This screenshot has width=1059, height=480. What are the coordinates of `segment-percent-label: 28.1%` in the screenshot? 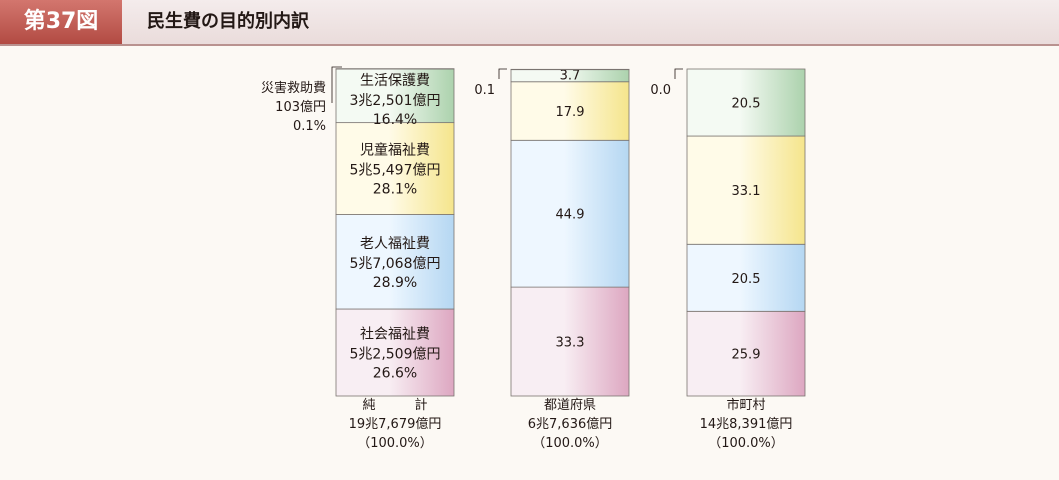 It's located at (395, 190).